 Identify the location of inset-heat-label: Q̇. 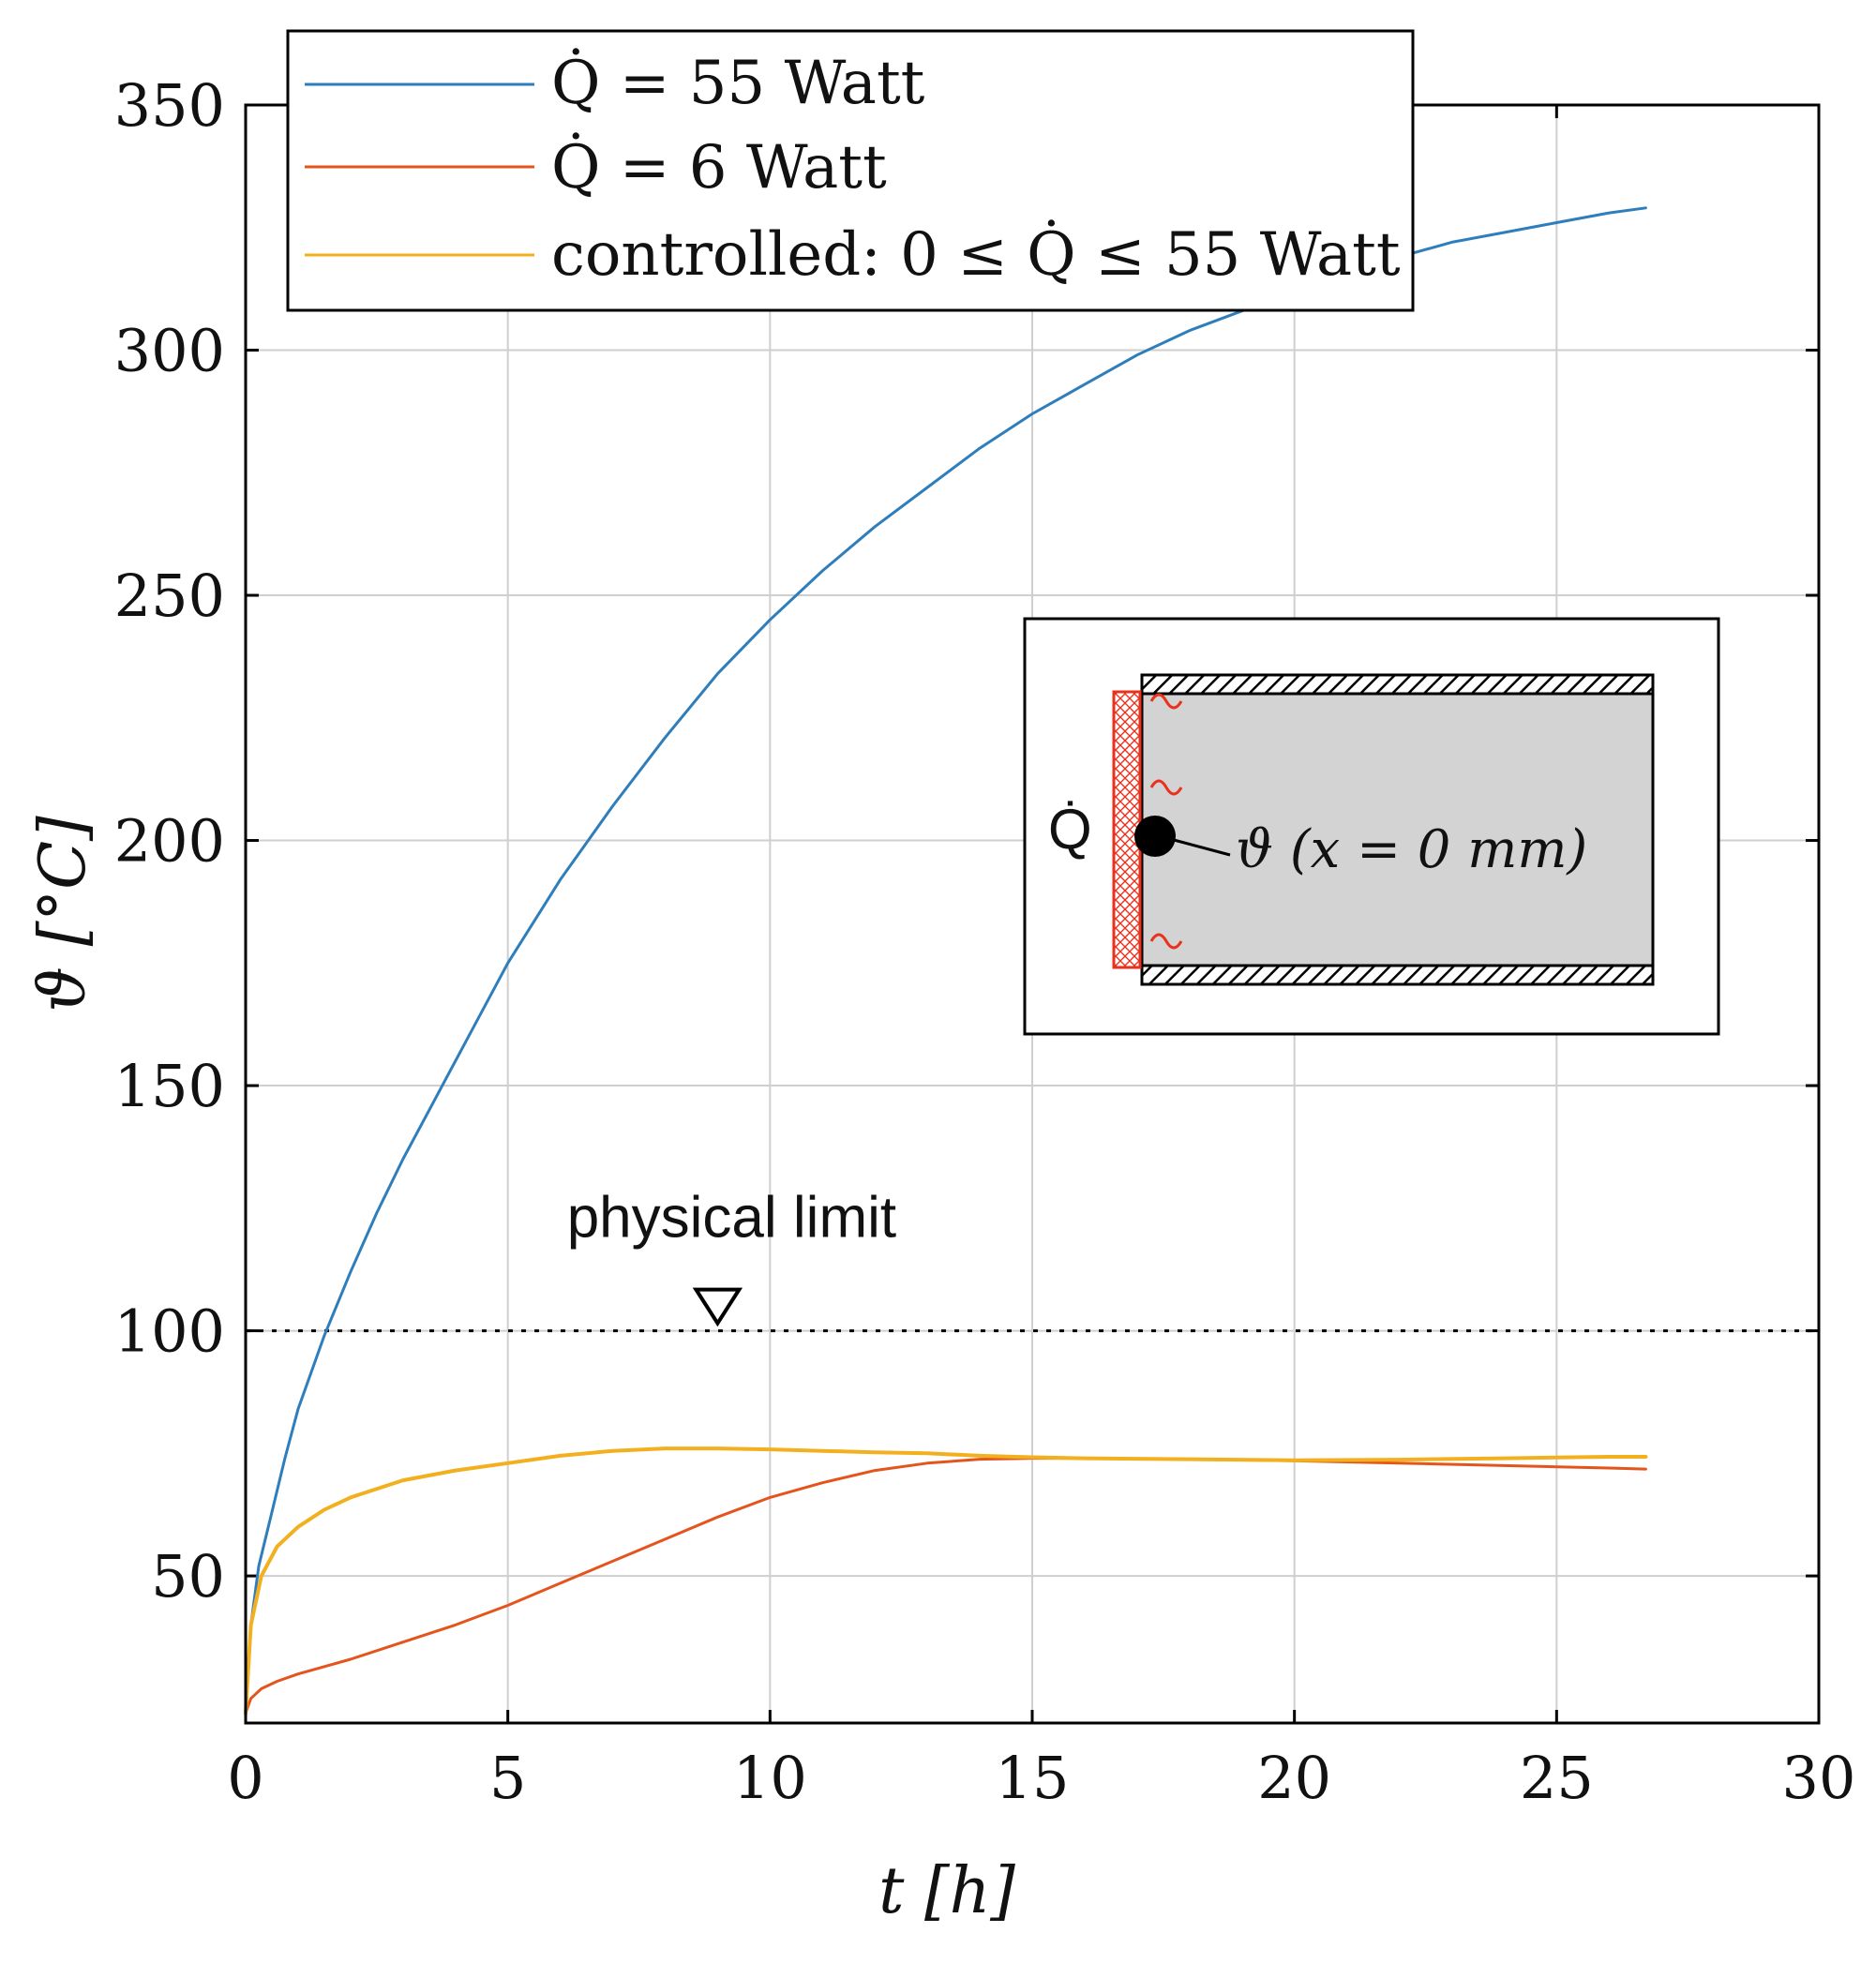
(1070, 829).